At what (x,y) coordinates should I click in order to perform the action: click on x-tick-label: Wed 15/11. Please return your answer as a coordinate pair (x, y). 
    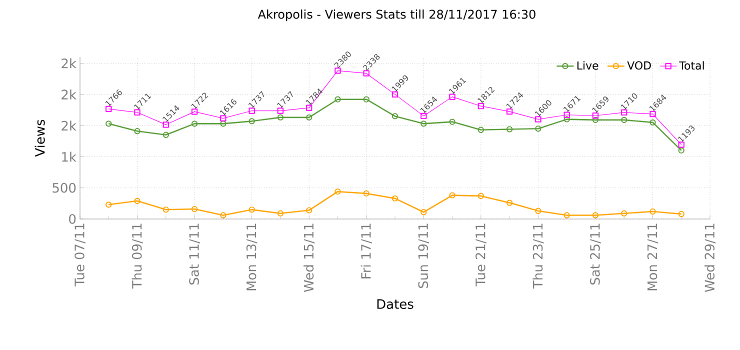
    Looking at the image, I should click on (309, 258).